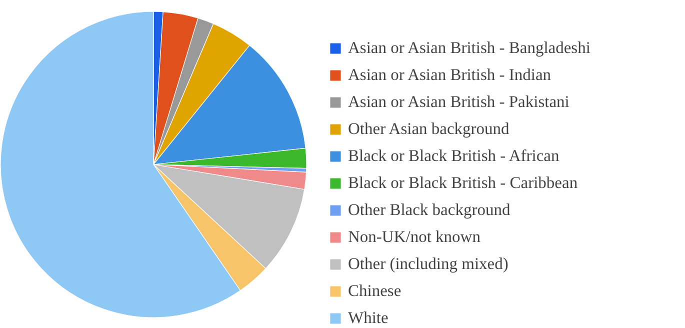  I want to click on legend-label: Other (including mixed), so click(428, 264).